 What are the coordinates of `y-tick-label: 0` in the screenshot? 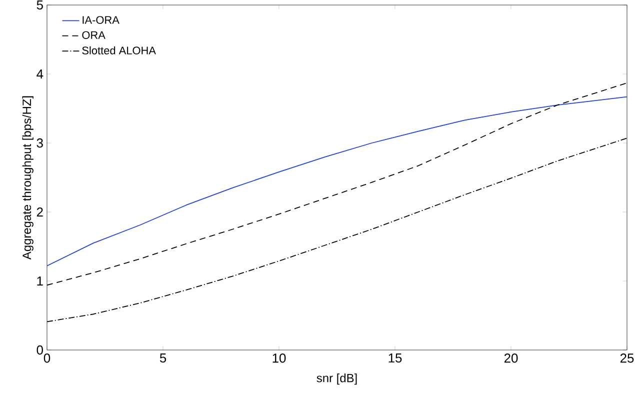 It's located at (39, 350).